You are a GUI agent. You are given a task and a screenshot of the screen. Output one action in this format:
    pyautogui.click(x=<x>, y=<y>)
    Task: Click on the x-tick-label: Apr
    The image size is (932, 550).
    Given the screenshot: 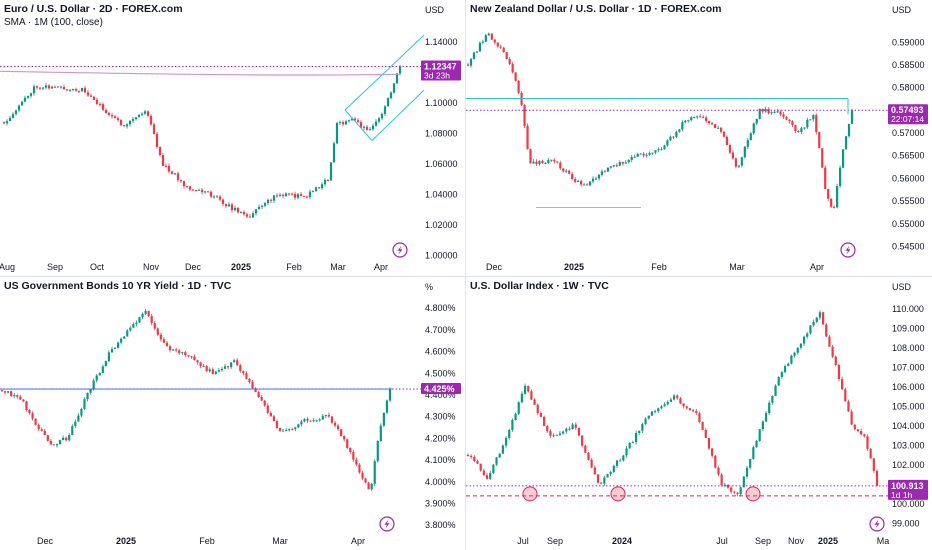 What is the action you would take?
    pyautogui.click(x=381, y=267)
    